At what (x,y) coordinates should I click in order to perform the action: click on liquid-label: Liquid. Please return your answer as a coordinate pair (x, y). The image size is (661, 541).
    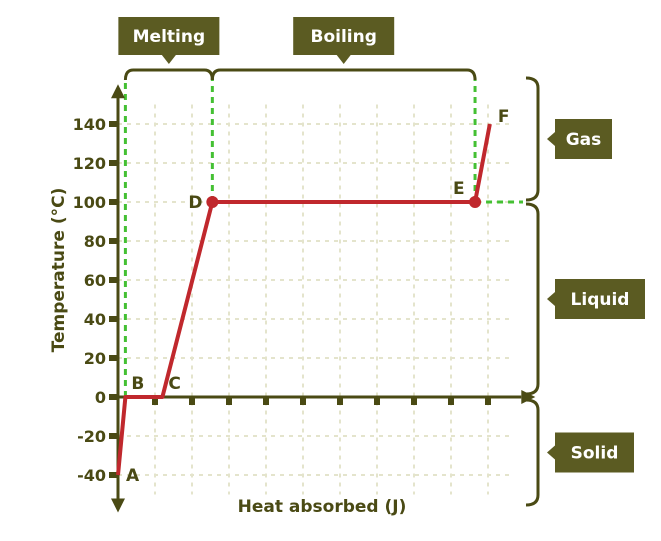
    Looking at the image, I should click on (600, 300).